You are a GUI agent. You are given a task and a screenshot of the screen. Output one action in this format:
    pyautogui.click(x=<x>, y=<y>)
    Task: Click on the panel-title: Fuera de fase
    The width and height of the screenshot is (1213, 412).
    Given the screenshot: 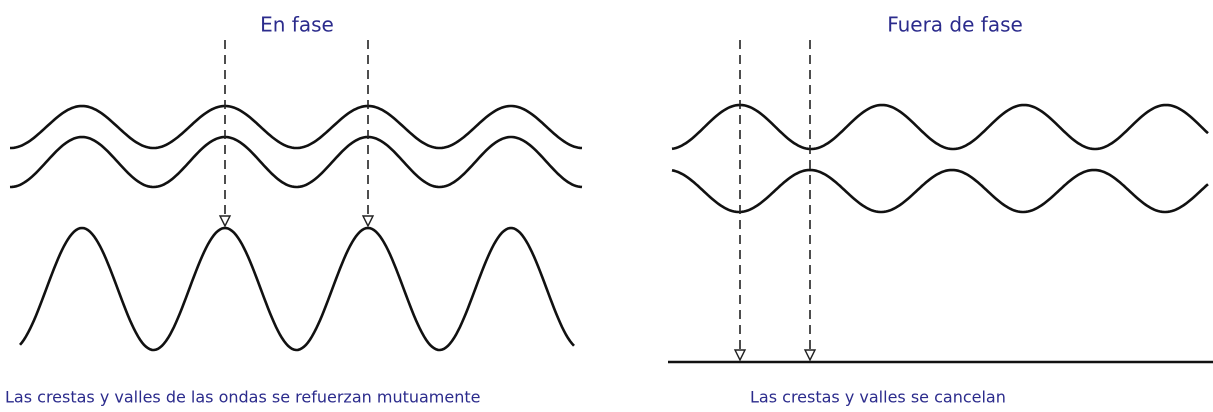 What is the action you would take?
    pyautogui.click(x=955, y=25)
    